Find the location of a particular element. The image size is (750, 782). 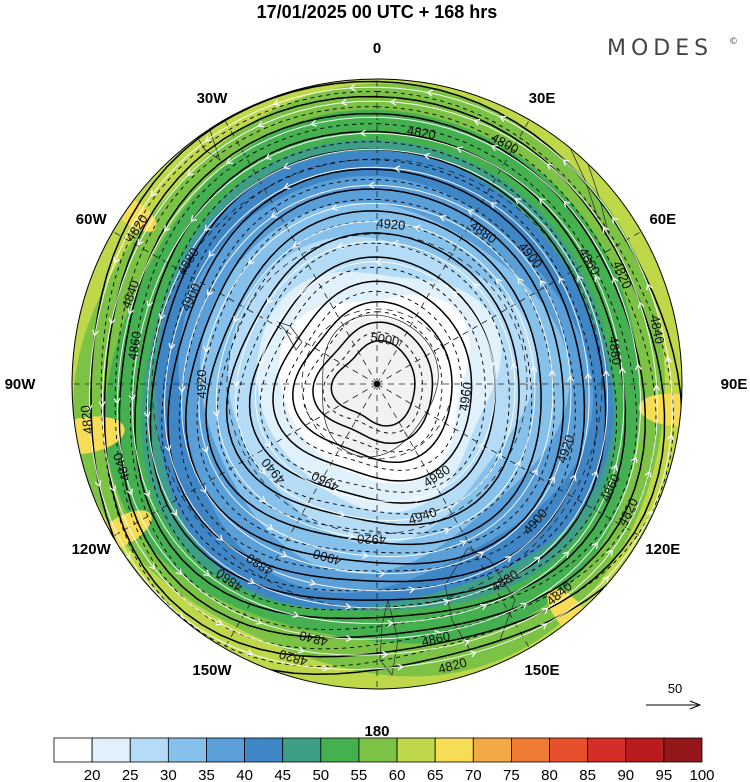

antarctic-peninsula-coastline is located at coordinates (289, 336).